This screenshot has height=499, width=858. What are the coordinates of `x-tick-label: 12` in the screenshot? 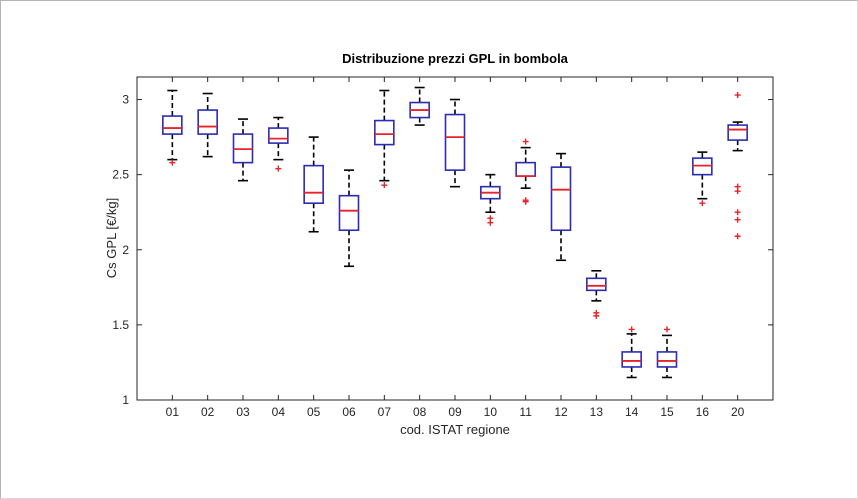 It's located at (561, 412).